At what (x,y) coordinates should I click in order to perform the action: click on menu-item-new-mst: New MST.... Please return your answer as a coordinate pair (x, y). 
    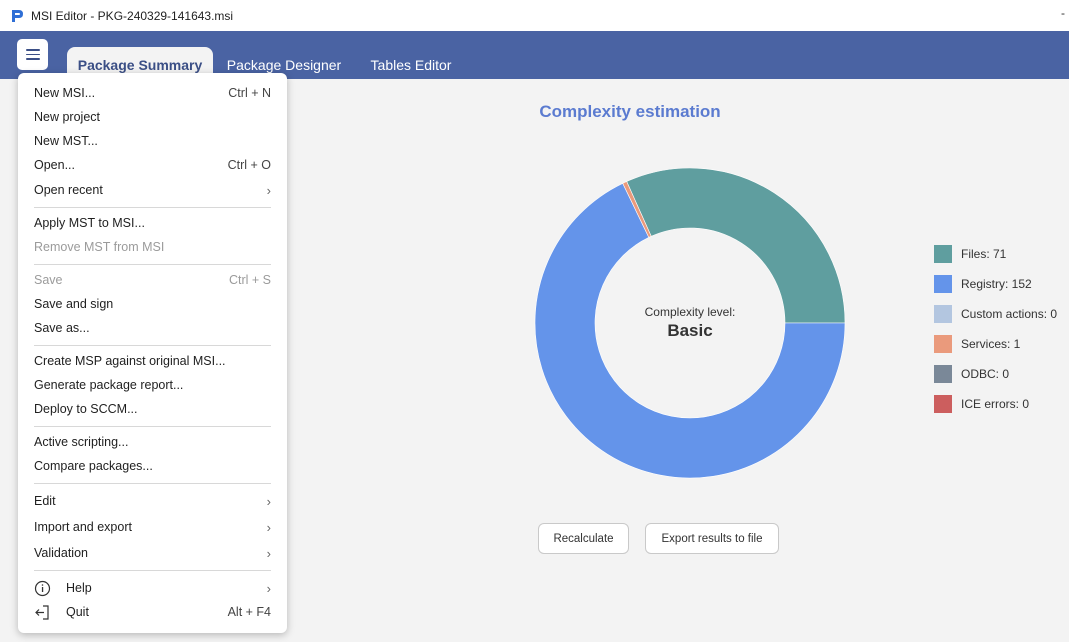
    Looking at the image, I should click on (152, 141).